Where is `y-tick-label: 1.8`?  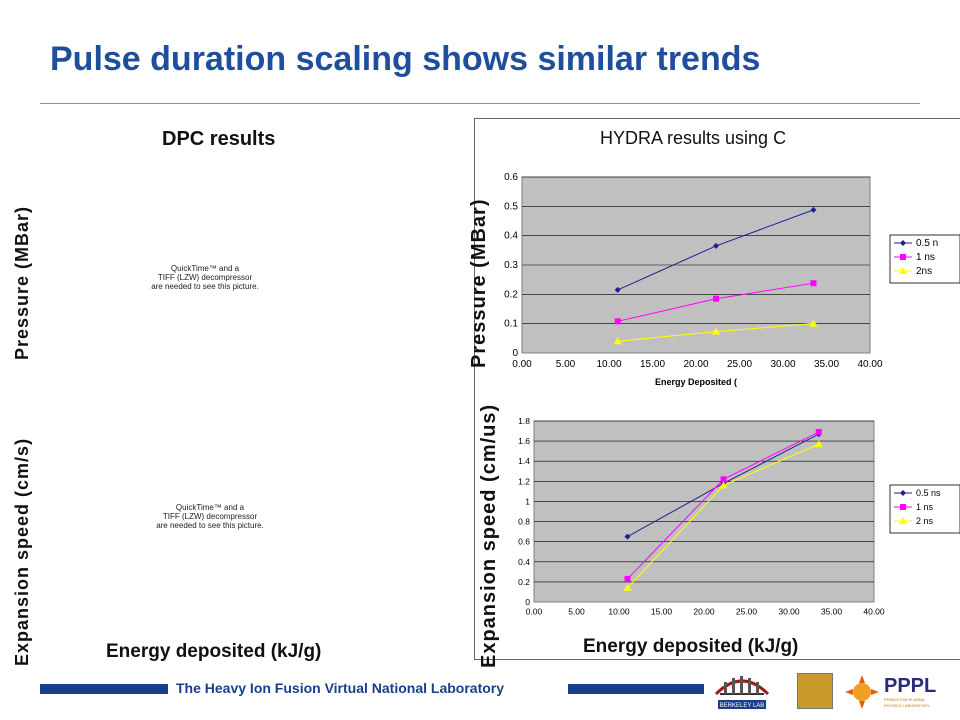
y-tick-label: 1.8 is located at coordinates (524, 421).